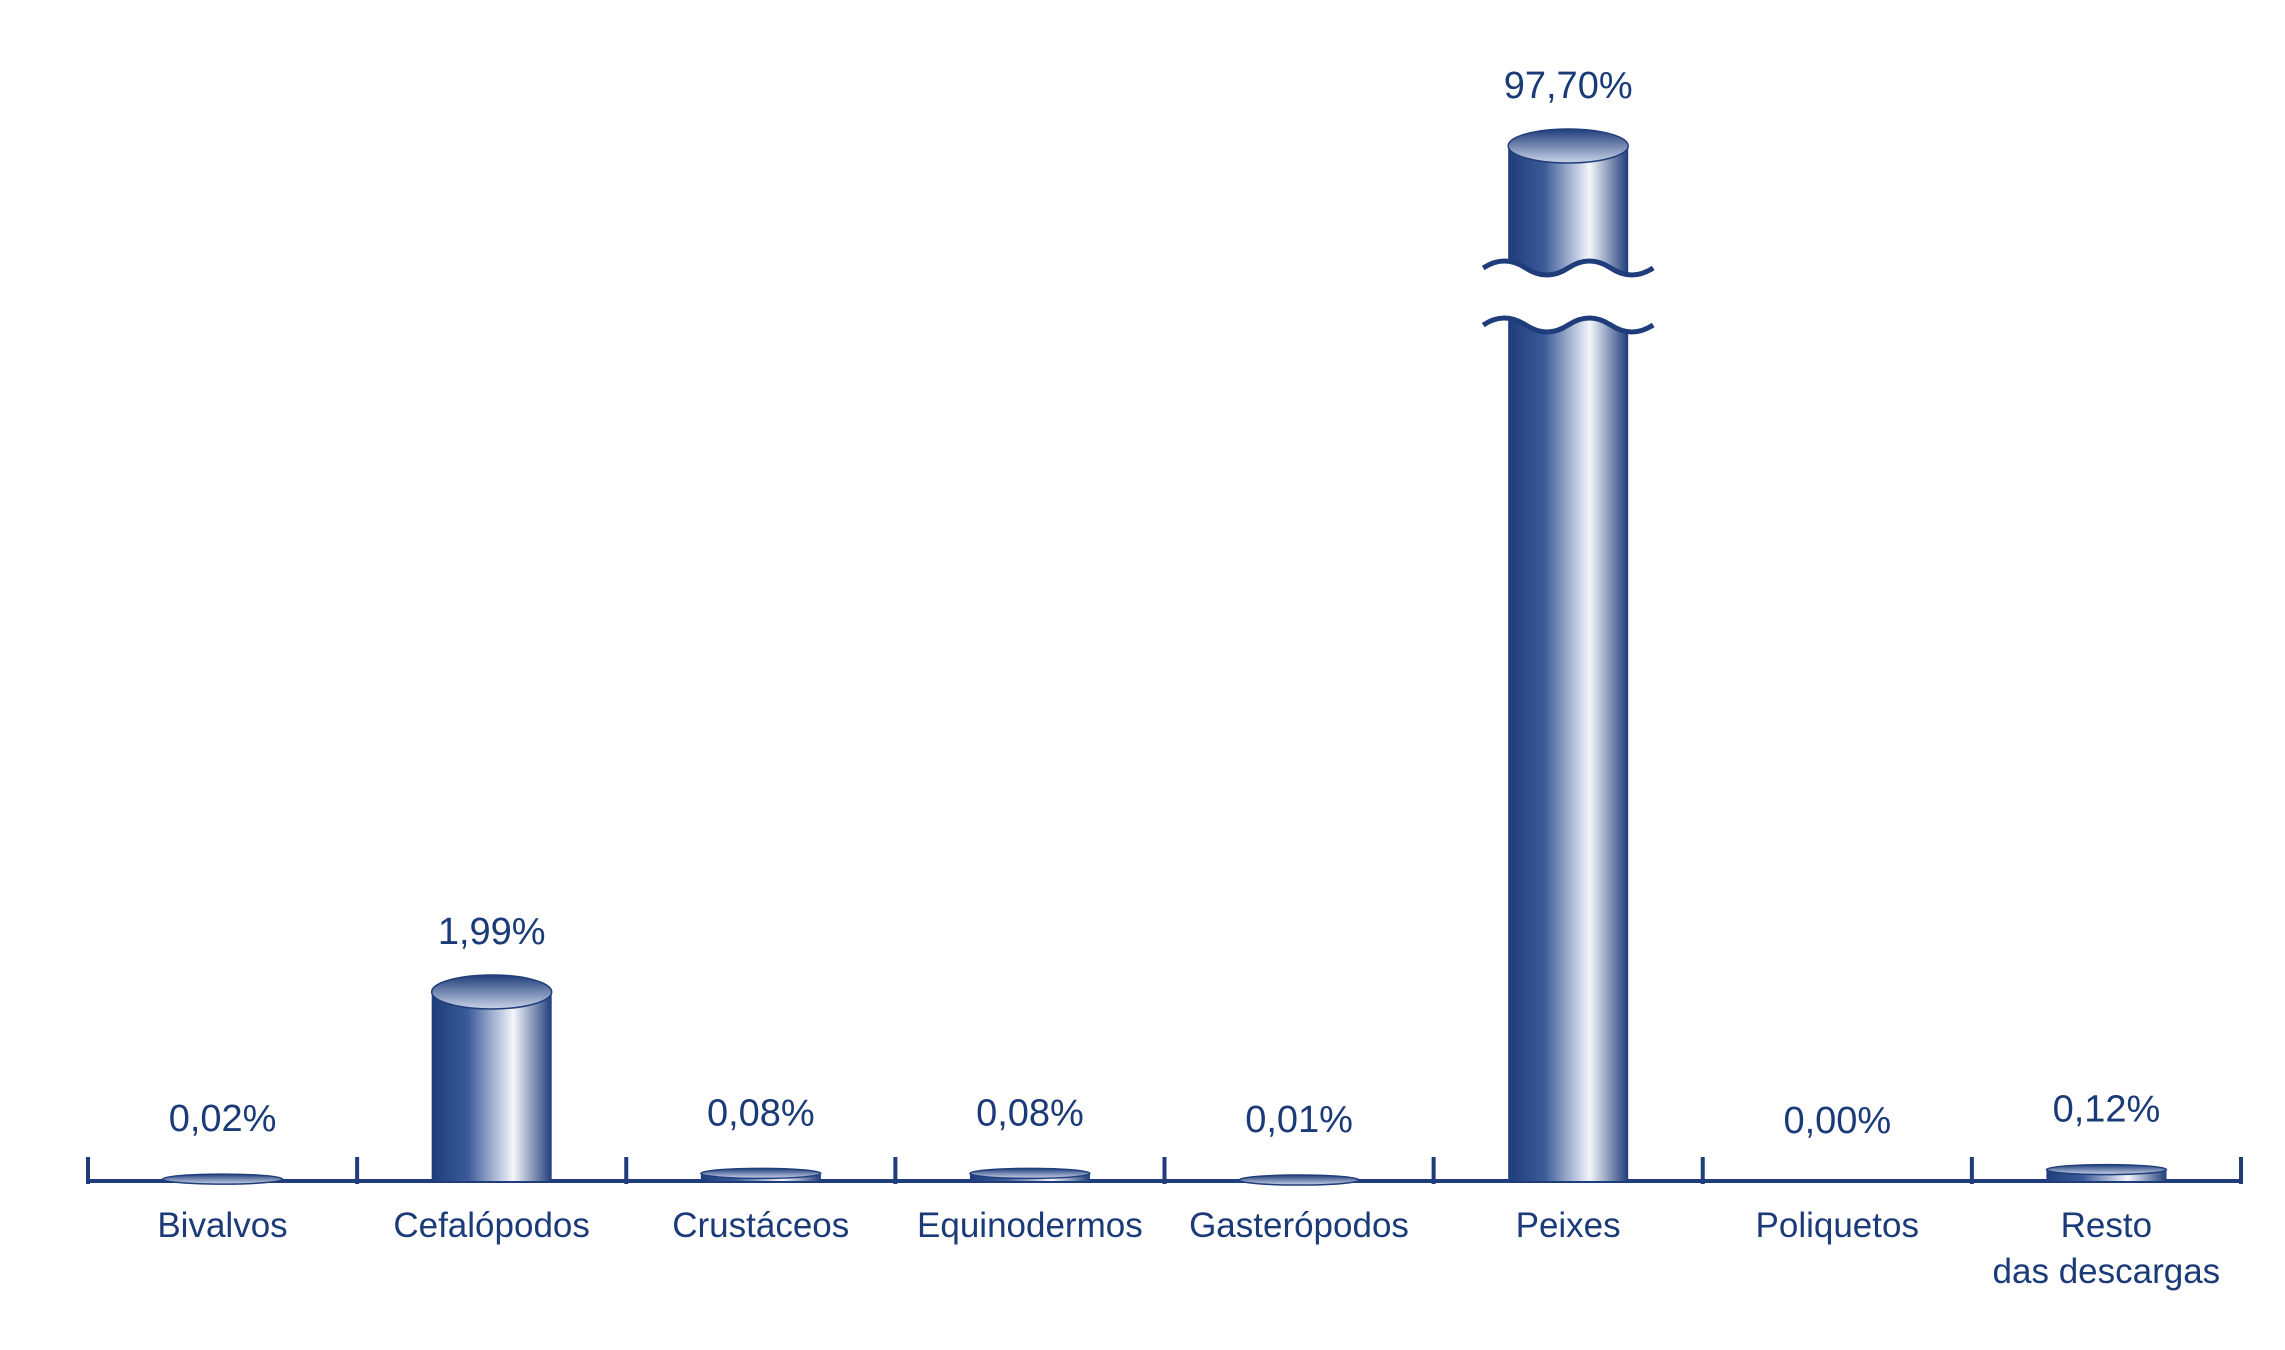 This screenshot has width=2285, height=1350. I want to click on x-tick-label: Poliquetos, so click(1837, 1225).